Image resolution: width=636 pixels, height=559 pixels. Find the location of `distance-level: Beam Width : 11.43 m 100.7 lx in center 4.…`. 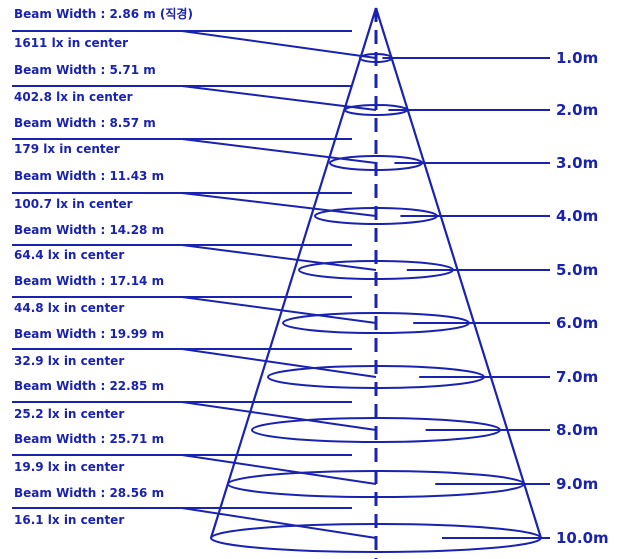

distance-level: Beam Width : 11.43 m 100.7 lx in center 4.… is located at coordinates (305, 197).